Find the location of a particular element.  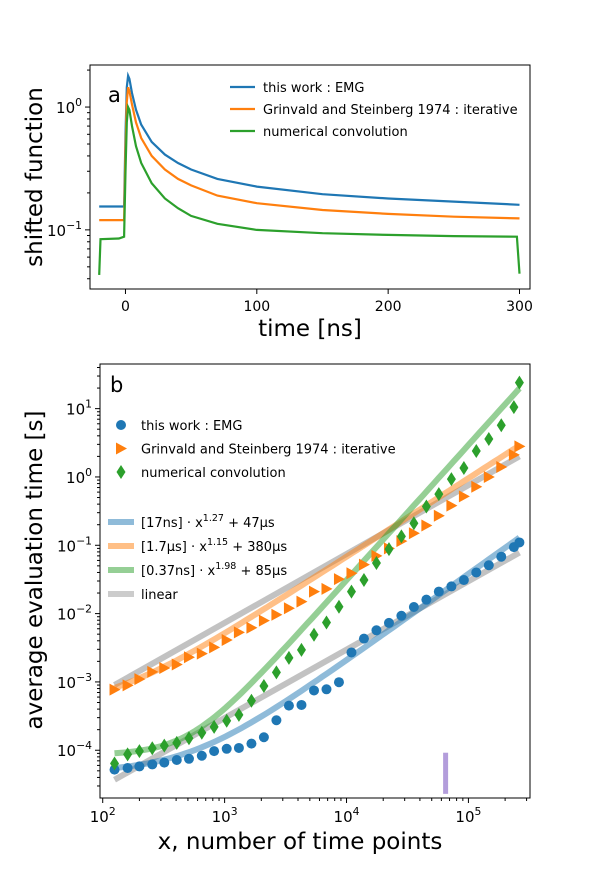

panel-a-legend-entry-0: this work : EMG is located at coordinates (313, 88).